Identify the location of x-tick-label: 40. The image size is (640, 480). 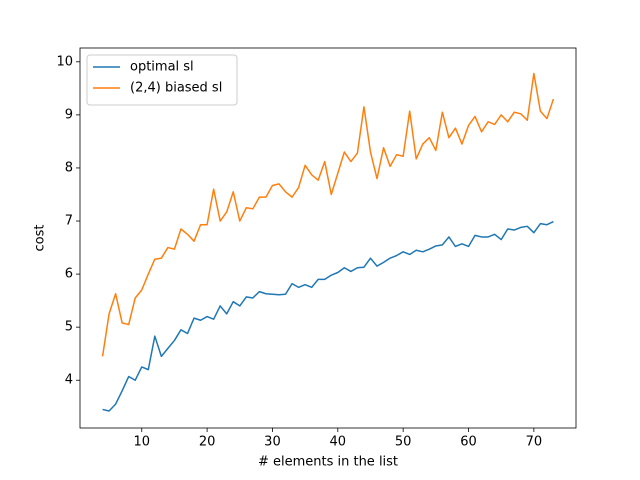
(338, 442).